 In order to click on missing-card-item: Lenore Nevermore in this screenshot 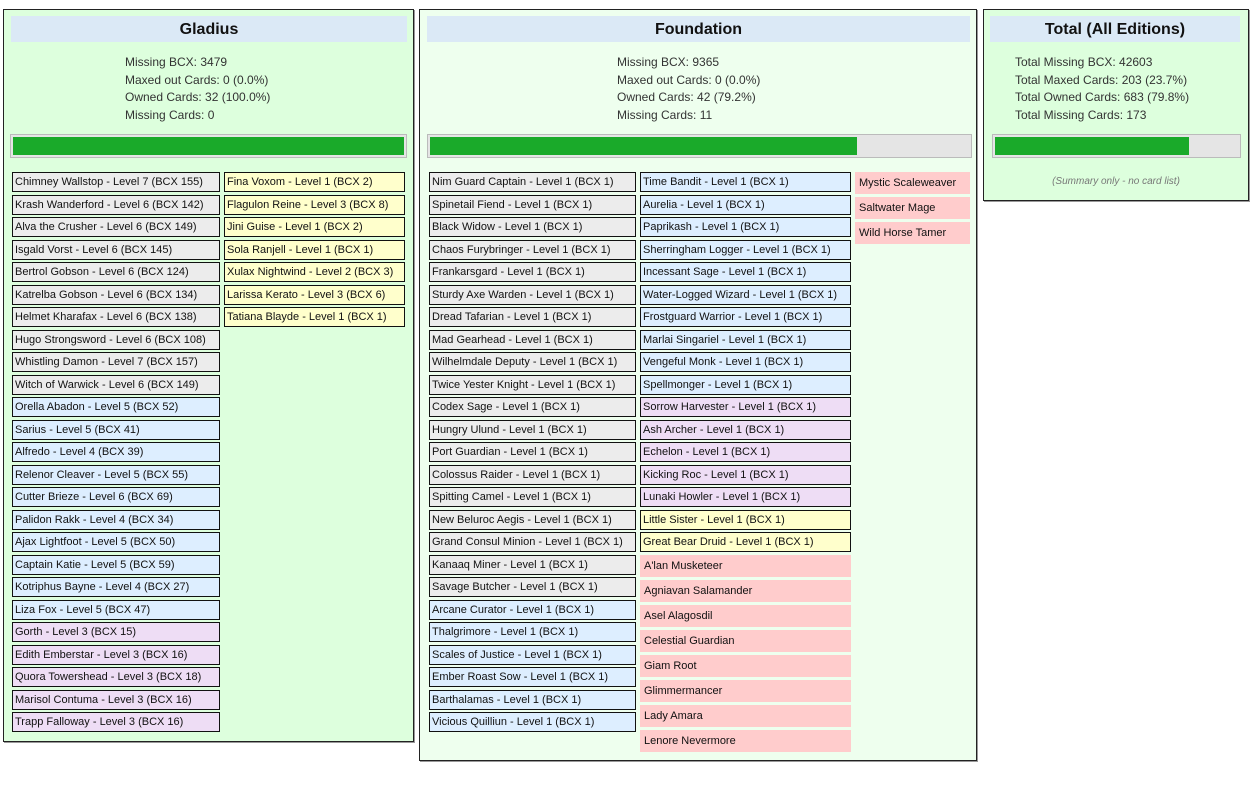, I will do `click(745, 741)`.